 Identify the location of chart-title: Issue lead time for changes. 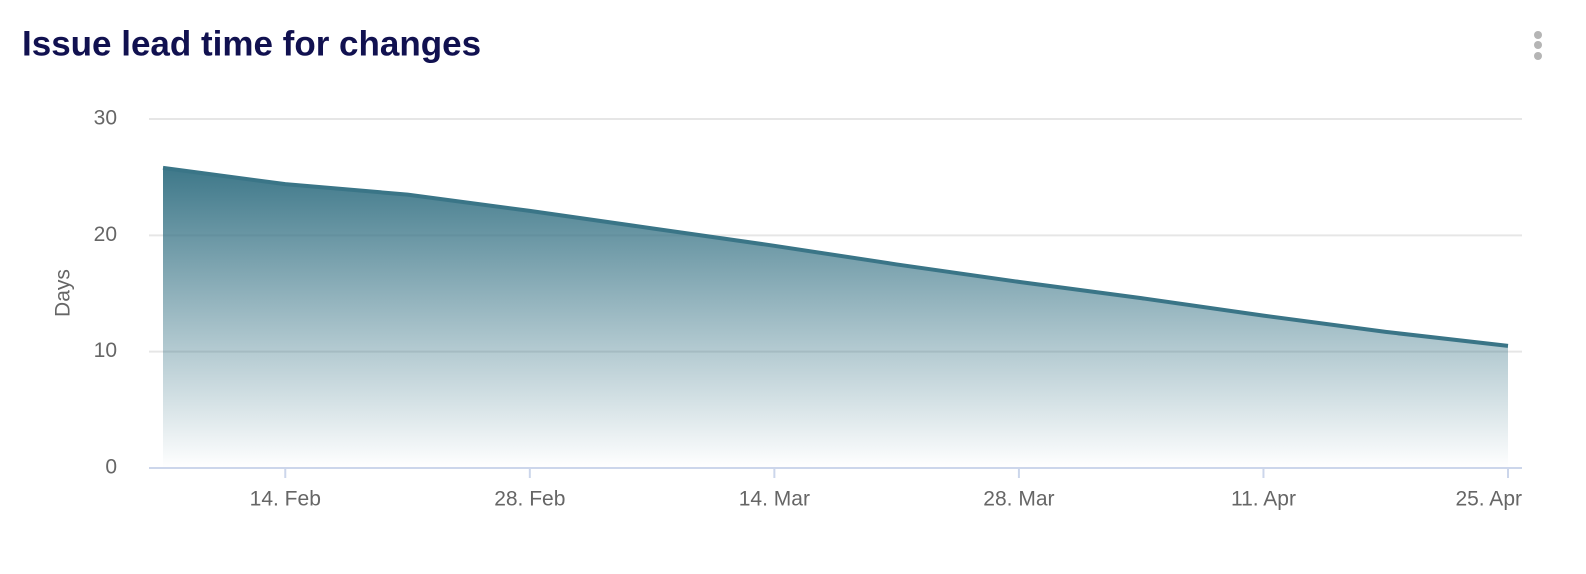
(251, 43).